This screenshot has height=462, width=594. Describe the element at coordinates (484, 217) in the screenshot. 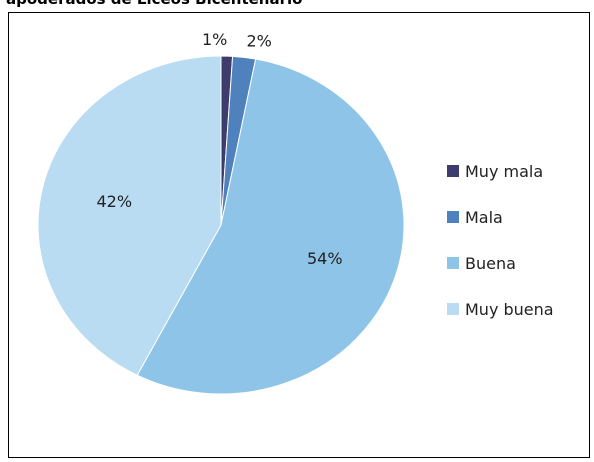

I see `legend-label: Mala` at that location.